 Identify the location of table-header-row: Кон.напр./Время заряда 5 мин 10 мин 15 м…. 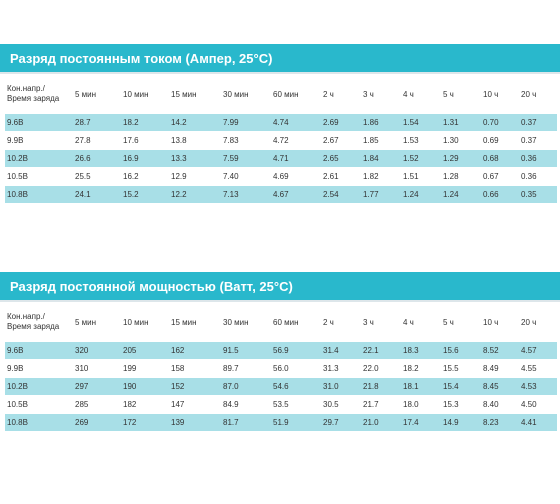
(281, 94).